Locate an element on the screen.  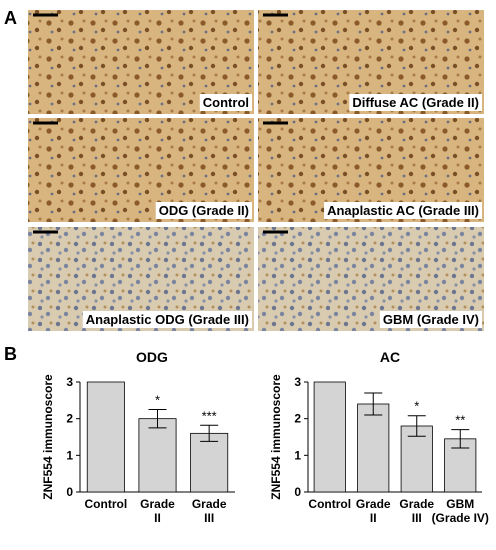
image-caption: Anaplastic ODG (Grade III) is located at coordinates (167, 319).